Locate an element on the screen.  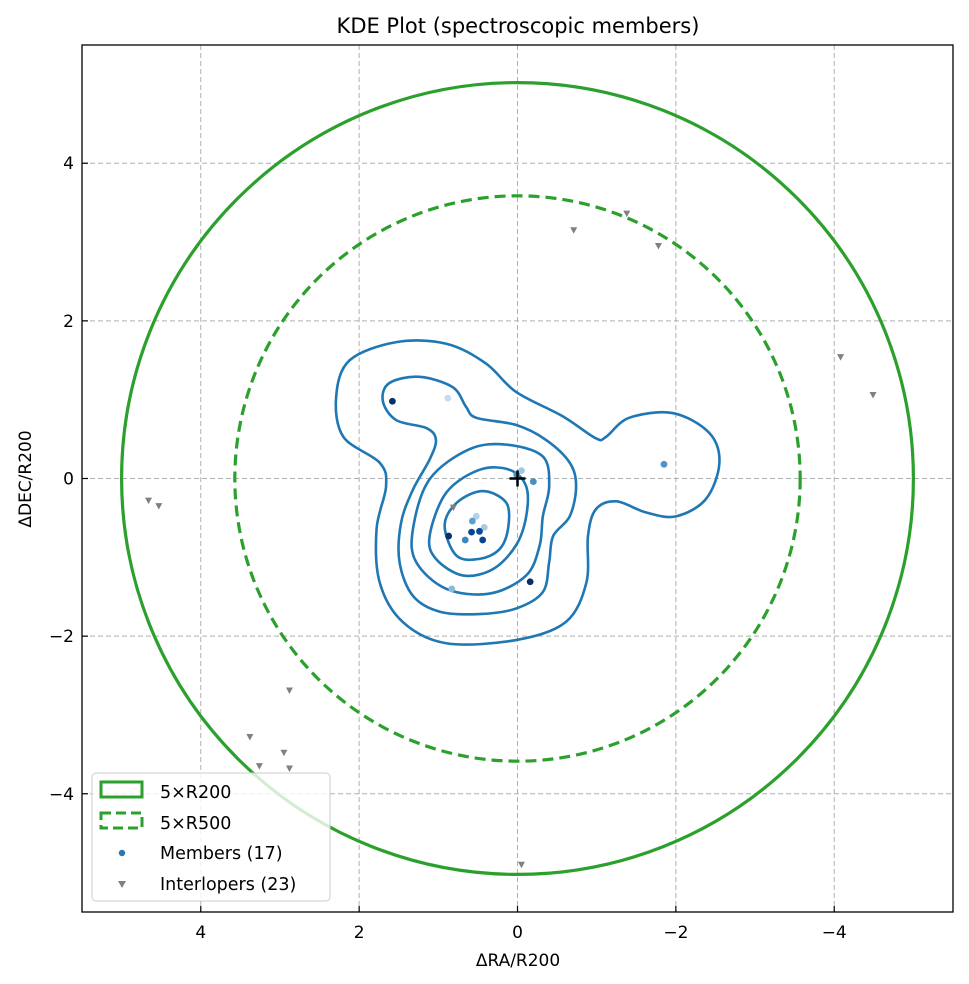
legend-box is located at coordinates (211, 837).